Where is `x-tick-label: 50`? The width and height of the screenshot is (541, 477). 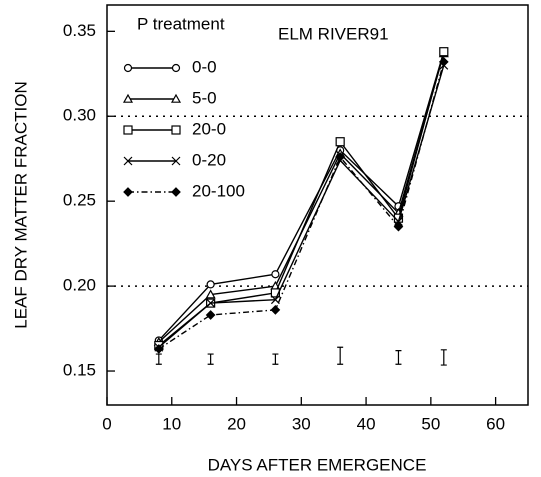 x-tick-label: 50 is located at coordinates (430, 423).